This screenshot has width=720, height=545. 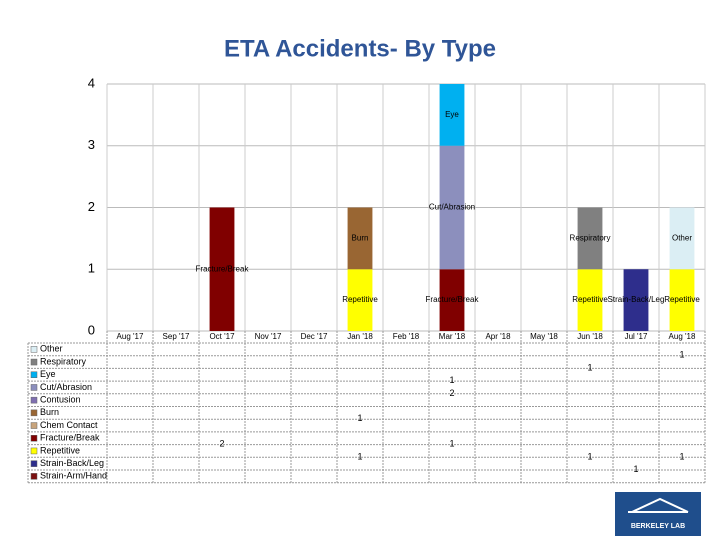 What do you see at coordinates (63, 361) in the screenshot?
I see `legend-label: Respiratory` at bounding box center [63, 361].